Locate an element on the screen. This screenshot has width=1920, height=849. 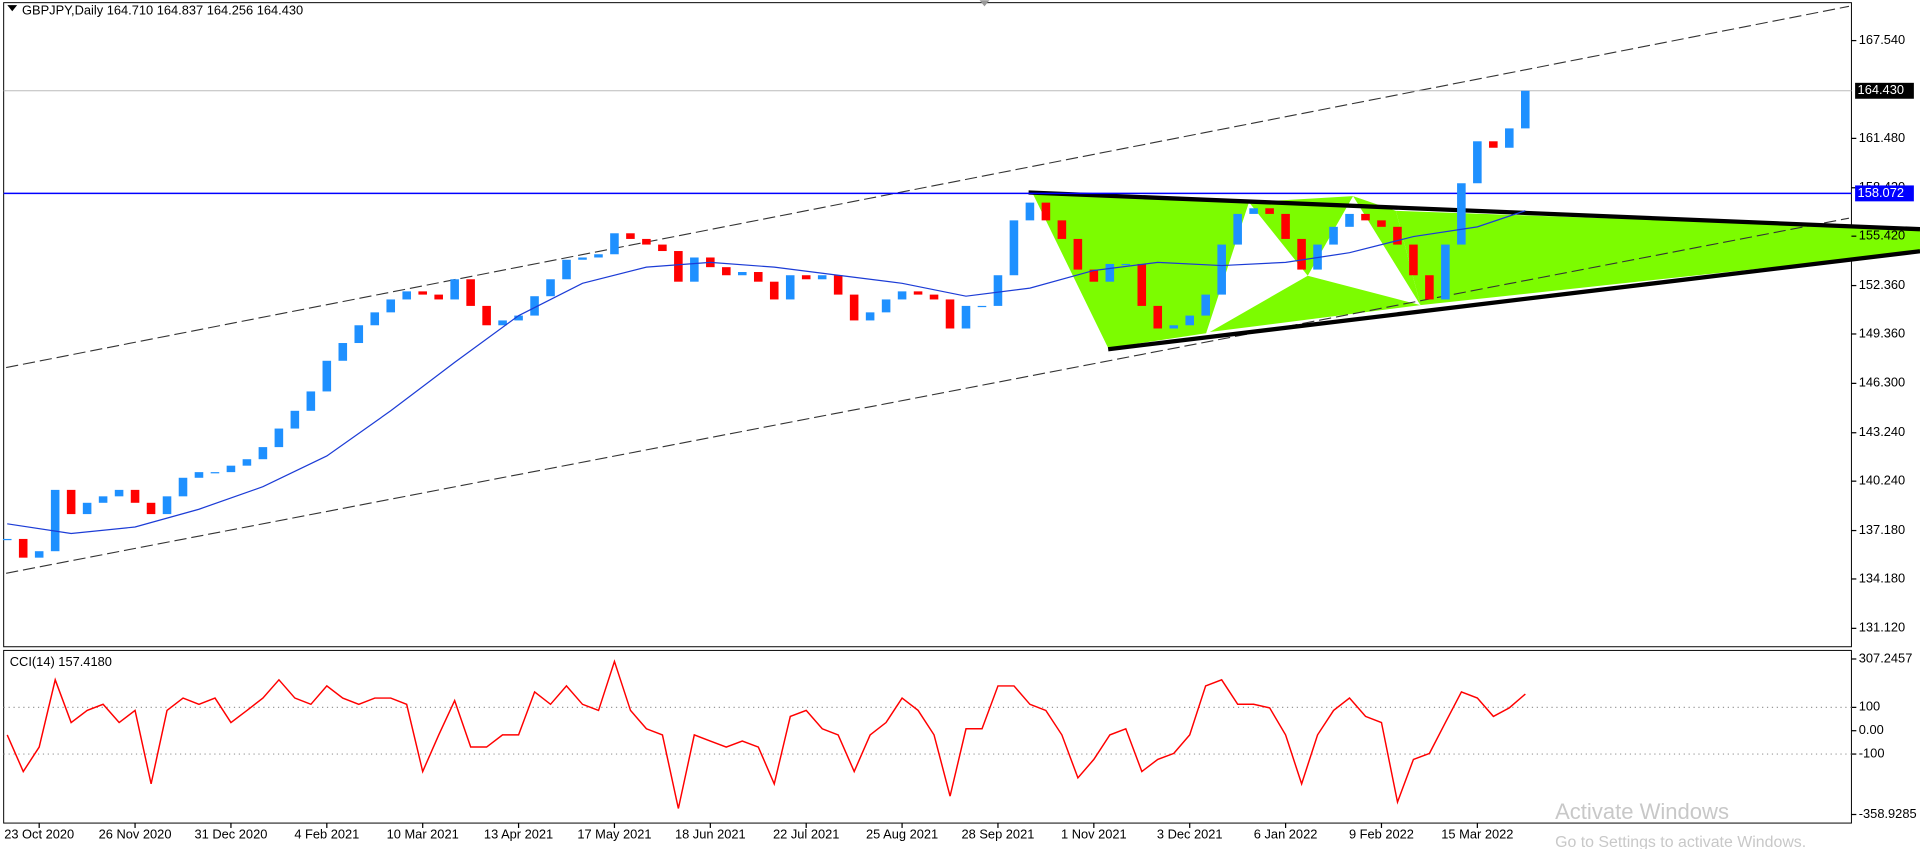
triangle-line is located at coordinates (1513, 300).